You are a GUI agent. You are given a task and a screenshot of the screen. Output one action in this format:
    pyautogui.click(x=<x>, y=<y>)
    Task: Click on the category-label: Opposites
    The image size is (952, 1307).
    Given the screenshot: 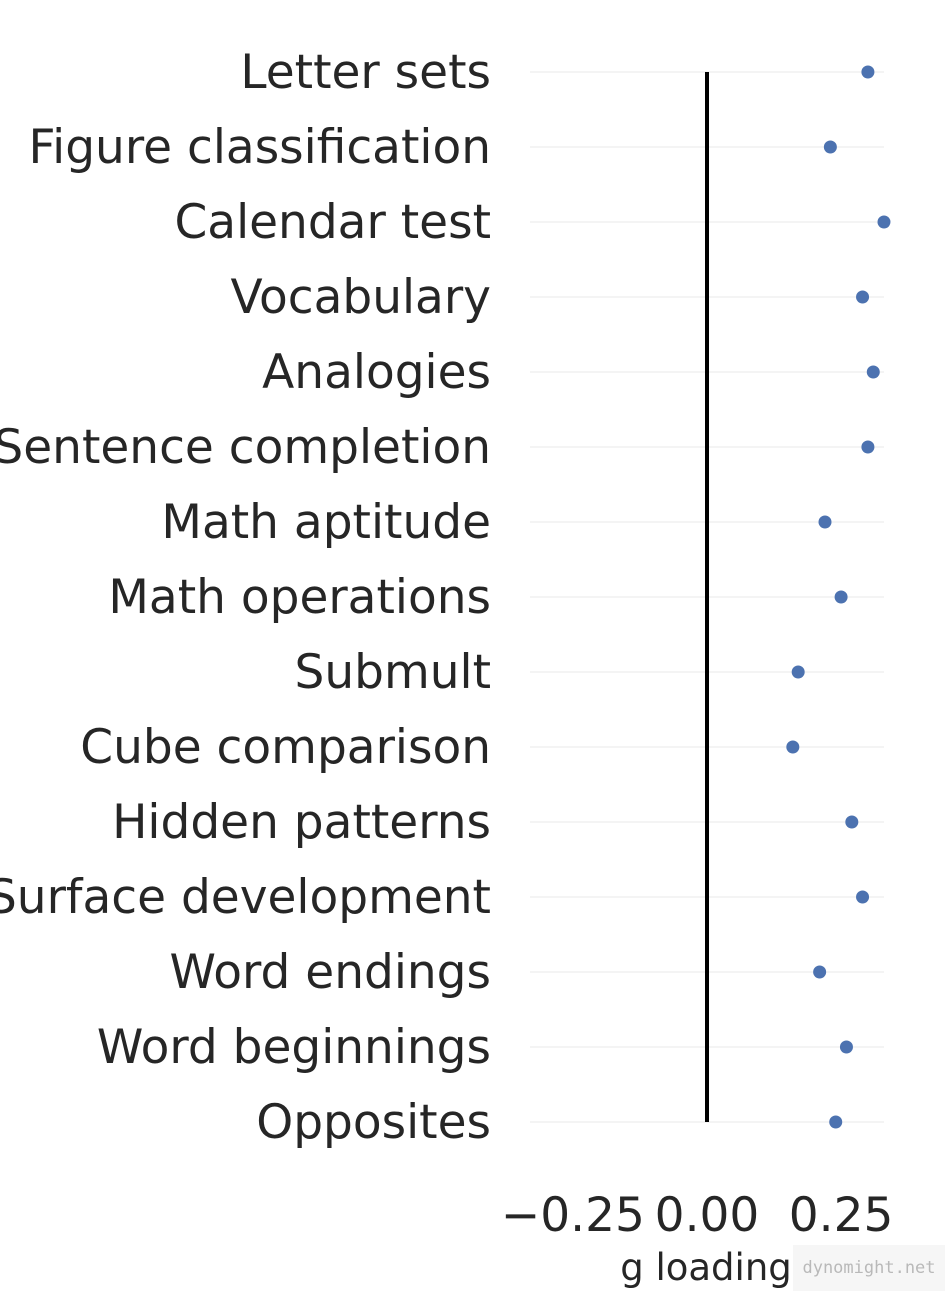 What is the action you would take?
    pyautogui.click(x=373, y=1122)
    